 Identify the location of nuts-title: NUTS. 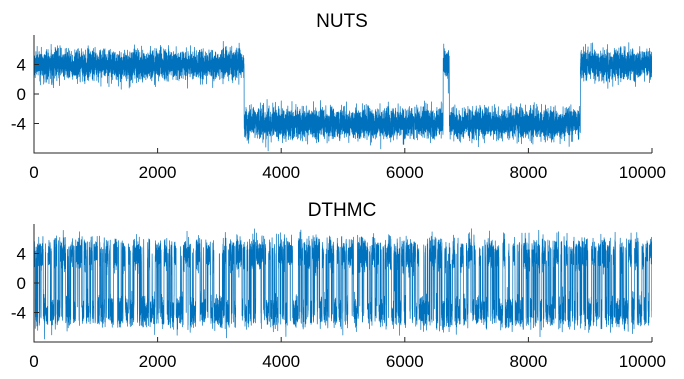
(342, 21).